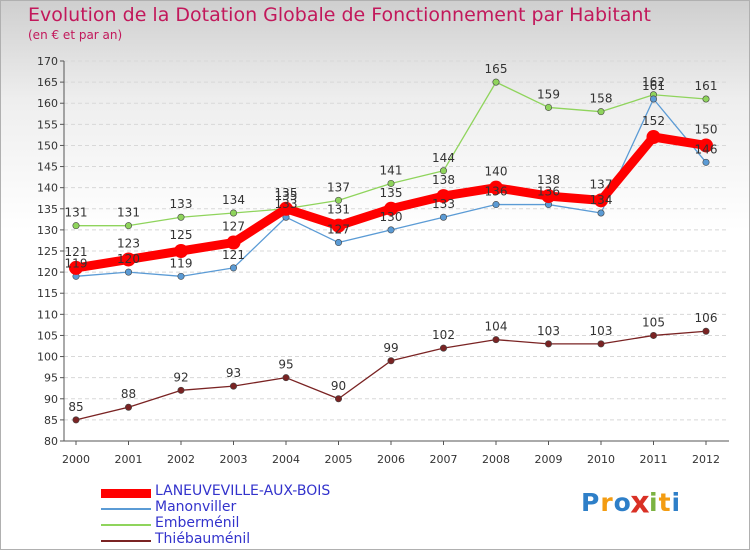 Image resolution: width=750 pixels, height=551 pixels. What do you see at coordinates (391, 217) in the screenshot?
I see `data-label: 130` at bounding box center [391, 217].